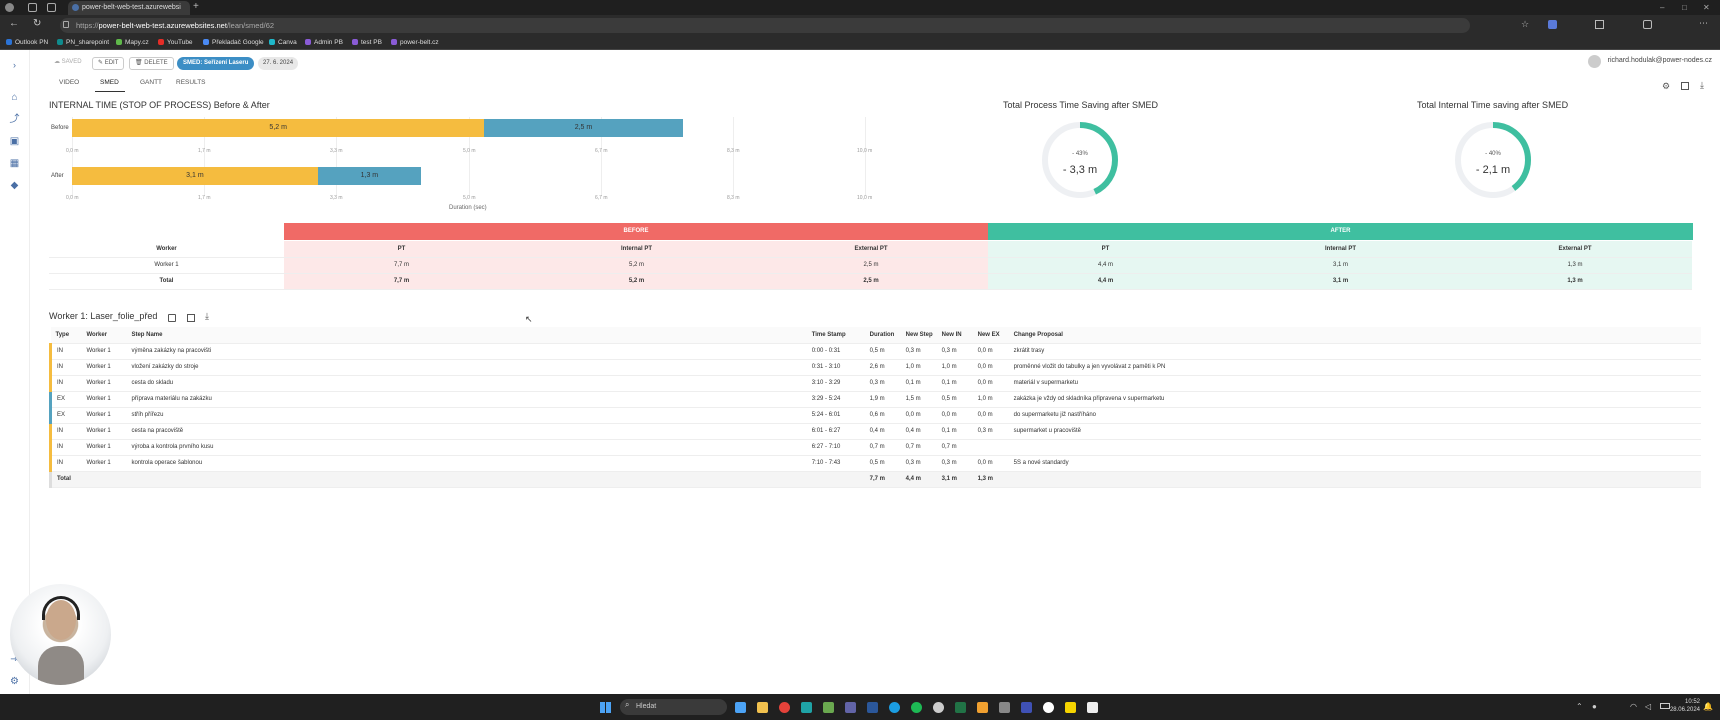 The width and height of the screenshot is (1720, 720). I want to click on edit-button: ✎ EDIT, so click(108, 63).